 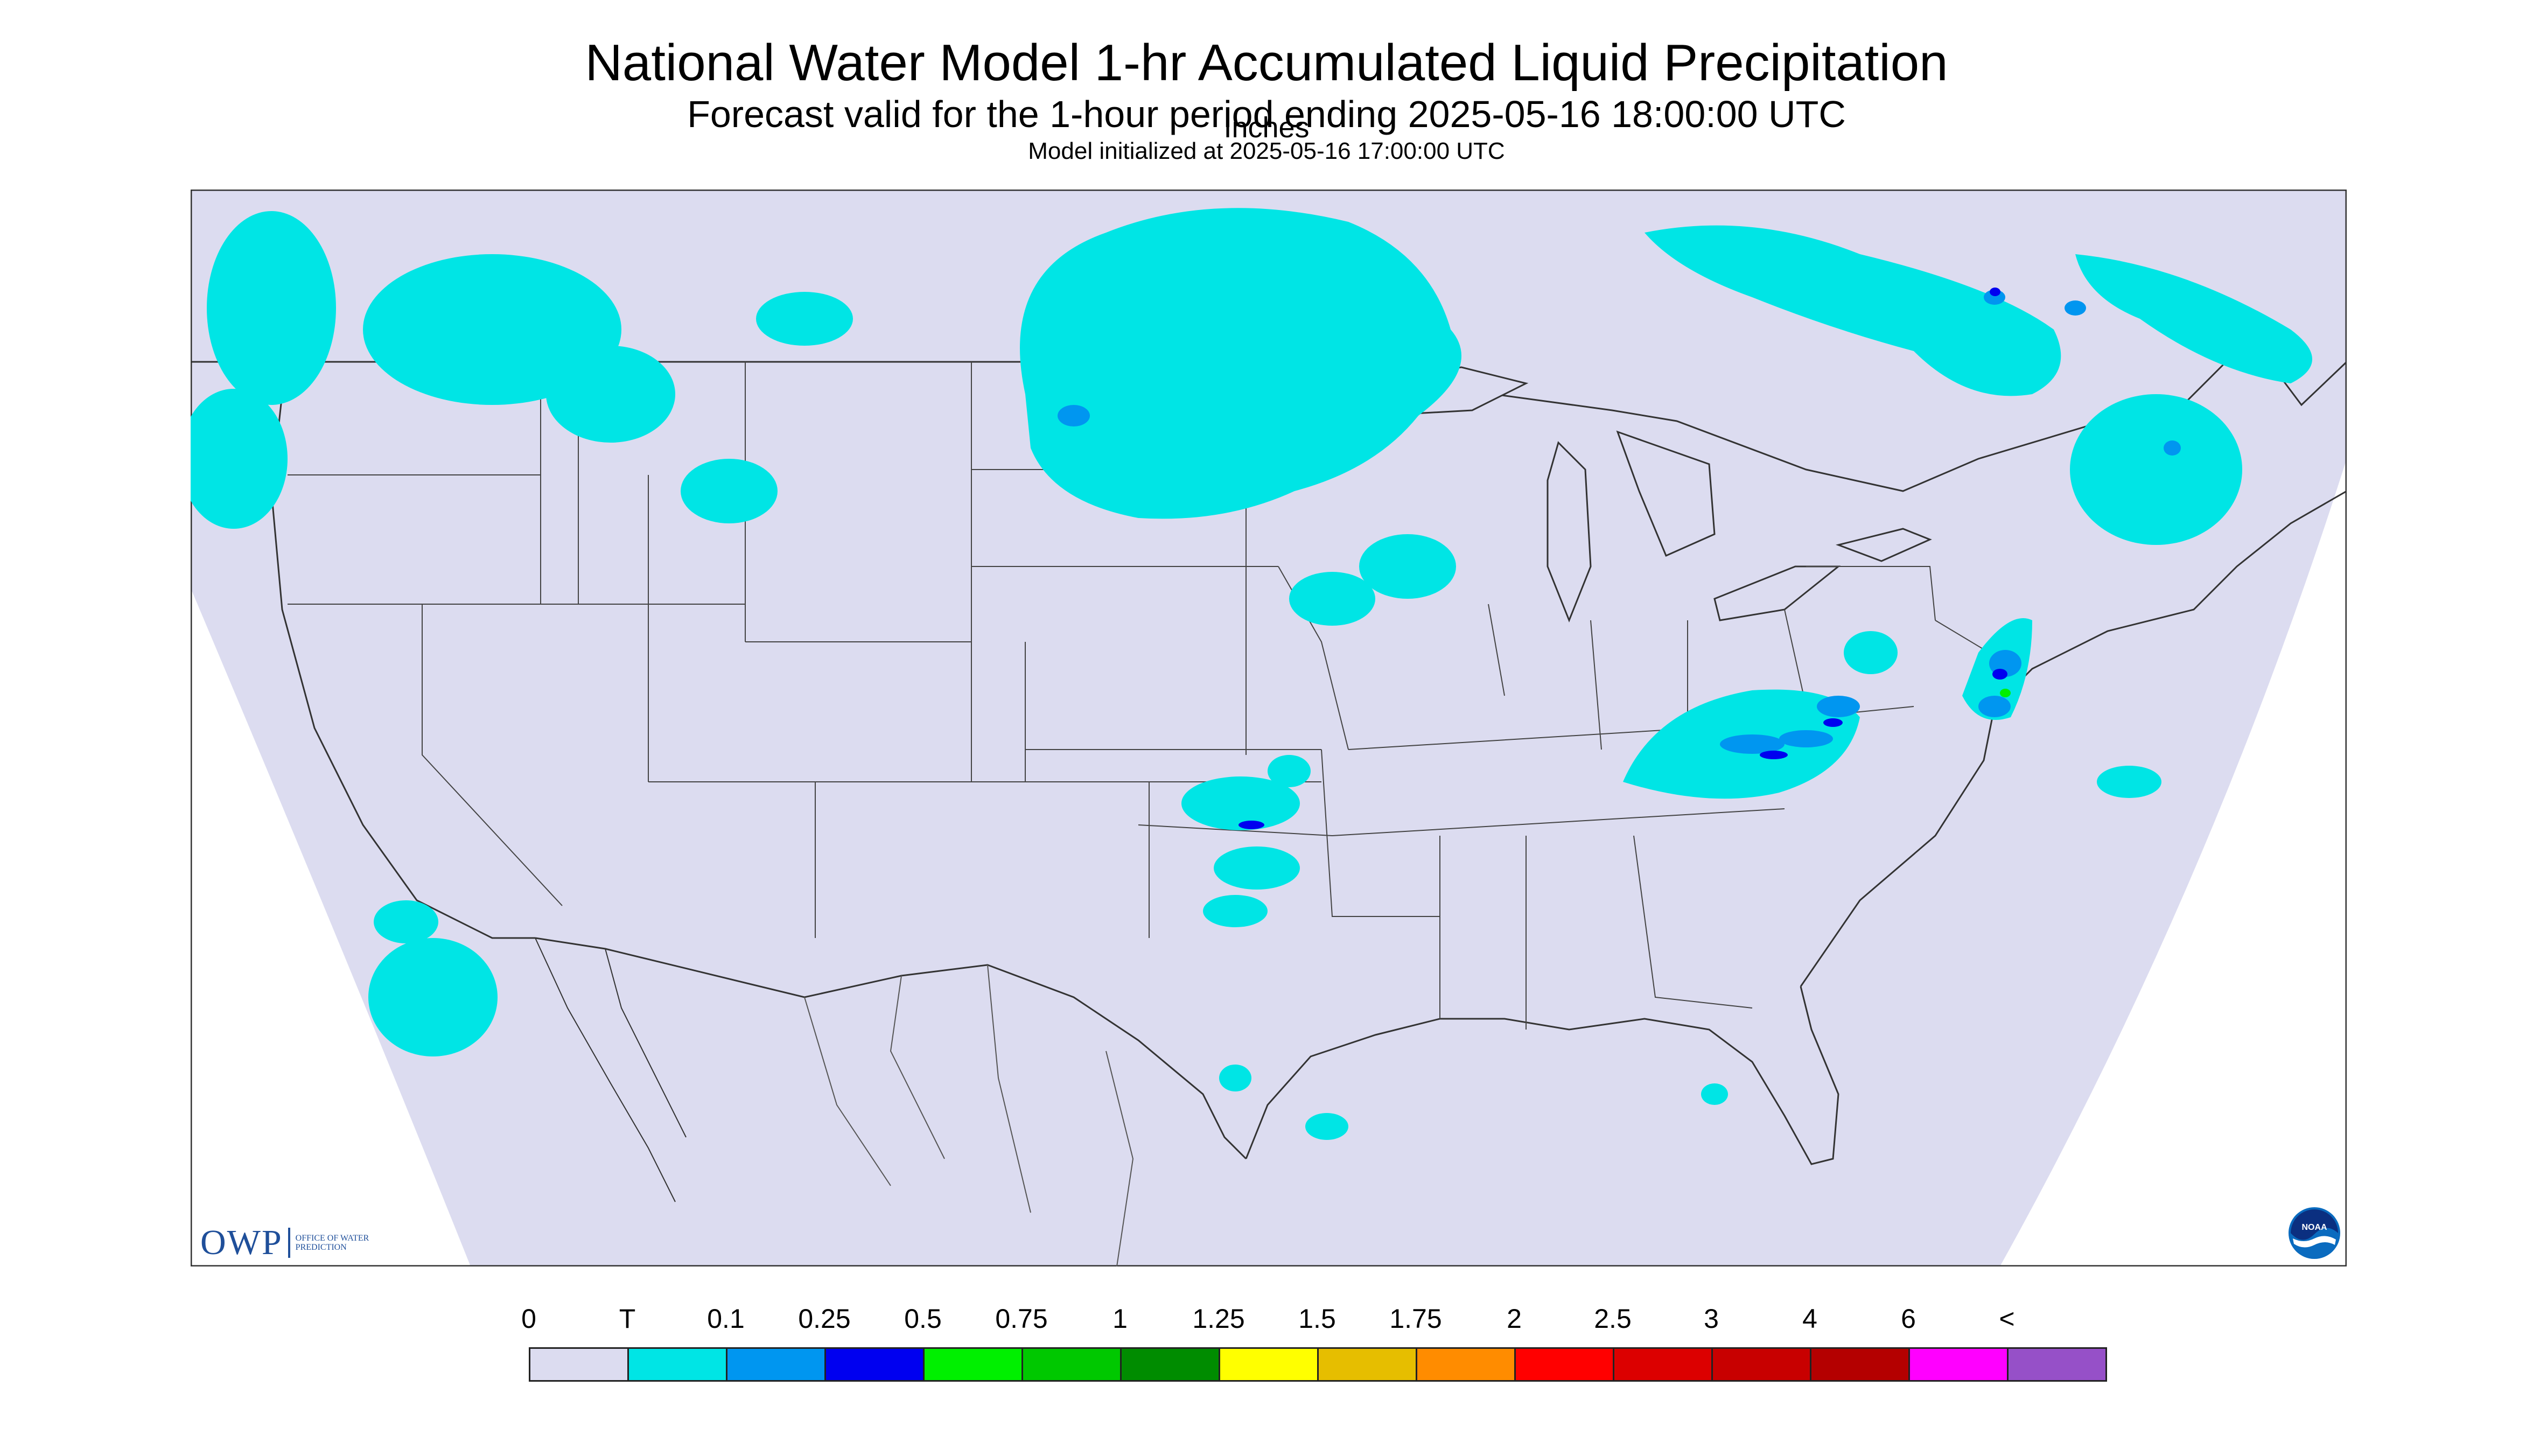 What do you see at coordinates (1777, 593) in the screenshot?
I see `lake-erie` at bounding box center [1777, 593].